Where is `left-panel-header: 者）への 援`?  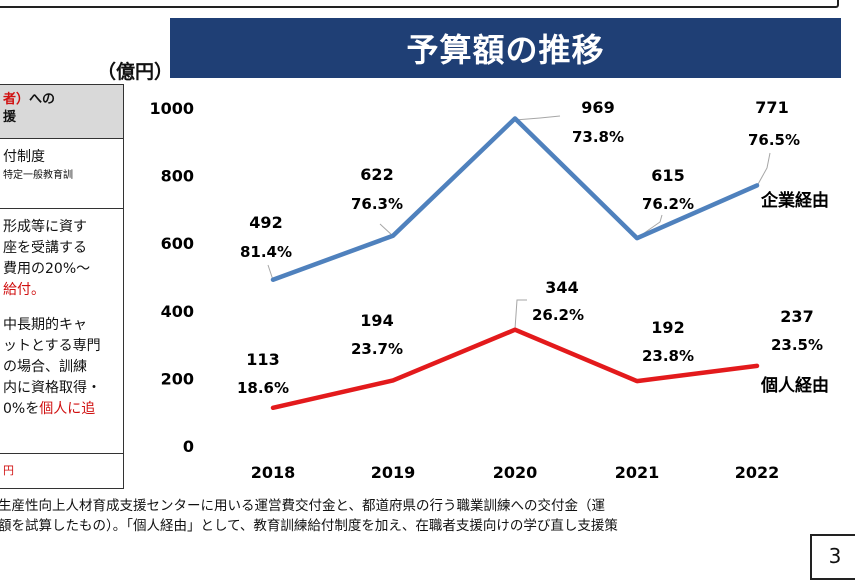 left-panel-header: 者）への 援 is located at coordinates (61, 112).